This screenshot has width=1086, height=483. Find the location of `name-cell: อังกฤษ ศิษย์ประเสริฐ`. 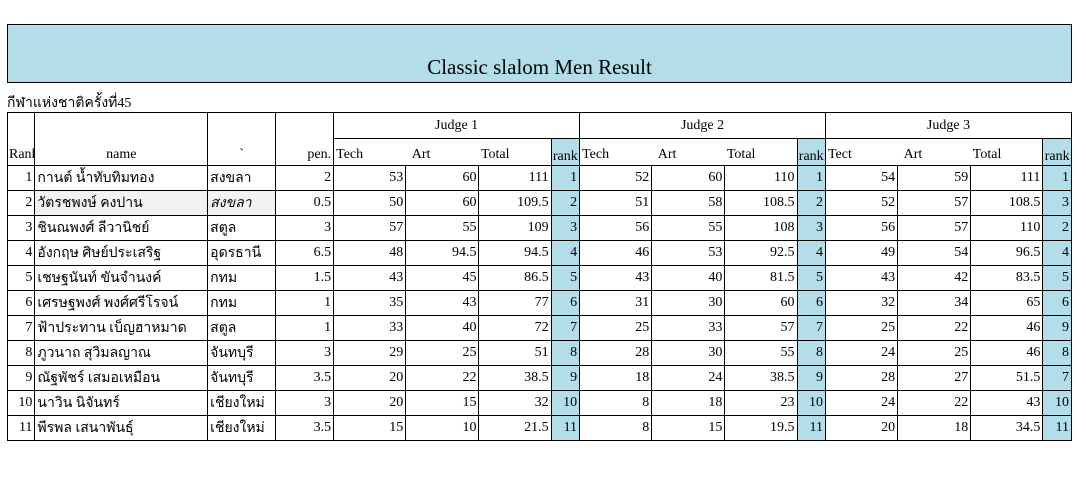

name-cell: อังกฤษ ศิษย์ประเสริฐ is located at coordinates (121, 253).